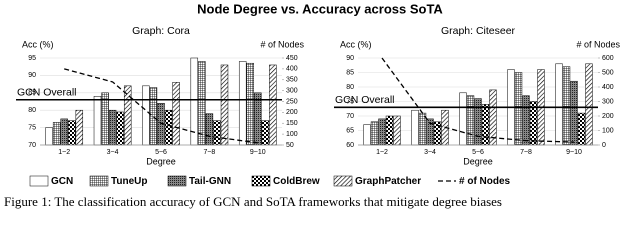 The height and width of the screenshot is (240, 640). I want to click on legend-label: ColdBrew, so click(296, 181).